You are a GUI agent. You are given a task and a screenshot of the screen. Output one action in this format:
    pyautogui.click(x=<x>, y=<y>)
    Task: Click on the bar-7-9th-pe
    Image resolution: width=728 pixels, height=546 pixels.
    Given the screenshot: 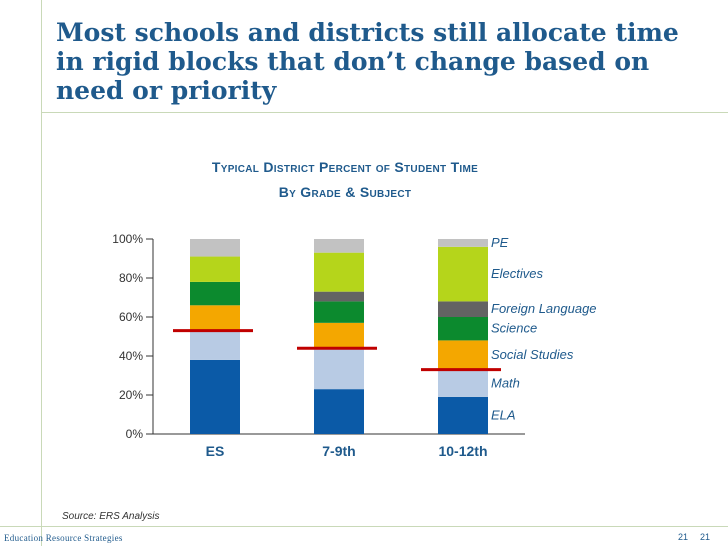 What is the action you would take?
    pyautogui.click(x=339, y=246)
    